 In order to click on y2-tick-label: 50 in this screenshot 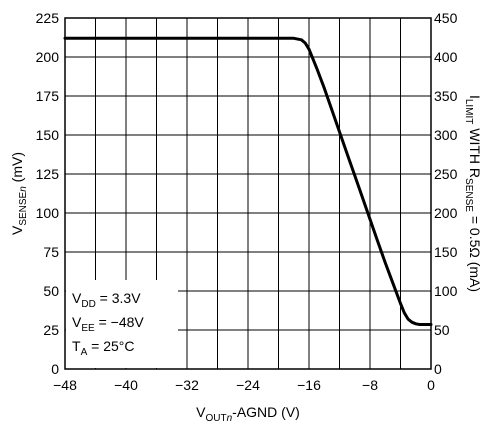, I will do `click(442, 330)`.